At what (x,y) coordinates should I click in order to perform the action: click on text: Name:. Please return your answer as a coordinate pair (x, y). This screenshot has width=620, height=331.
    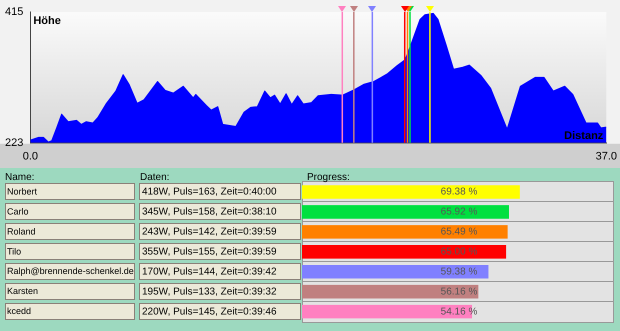
    Looking at the image, I should click on (19, 177).